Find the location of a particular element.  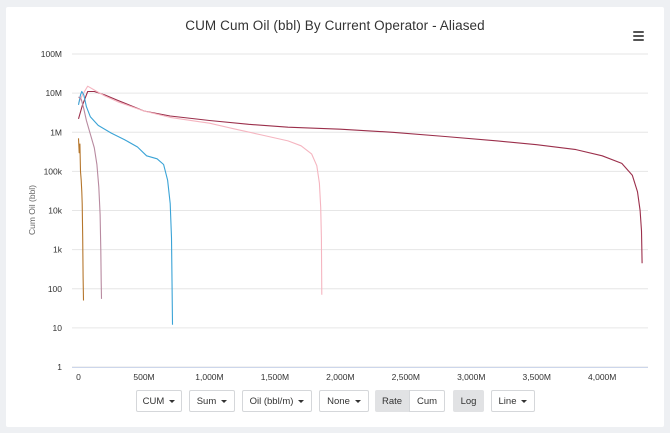

y-tick-label: 1M is located at coordinates (56, 132).